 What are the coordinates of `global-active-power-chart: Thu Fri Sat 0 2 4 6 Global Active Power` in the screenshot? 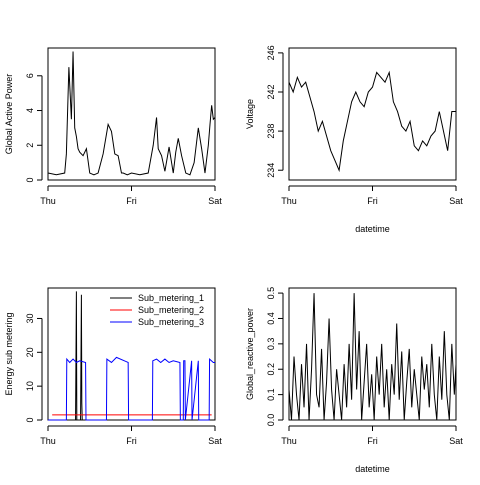 It's located at (113, 126).